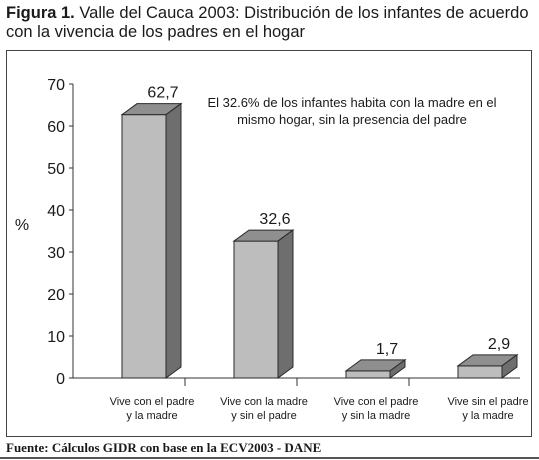 The width and height of the screenshot is (539, 460). I want to click on bar-value-label: 1,7, so click(387, 349).